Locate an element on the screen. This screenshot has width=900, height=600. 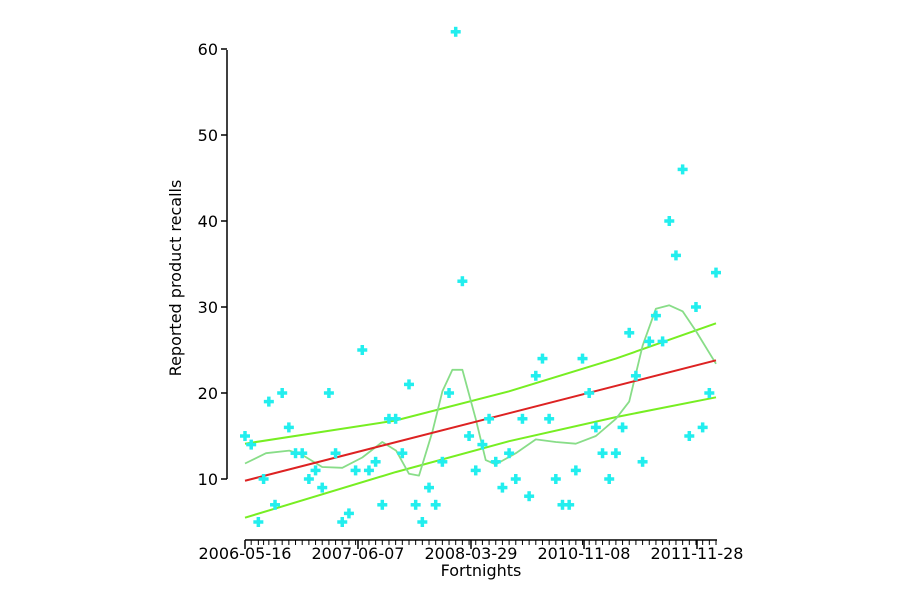
y-tick-label: 50 is located at coordinates (208, 135).